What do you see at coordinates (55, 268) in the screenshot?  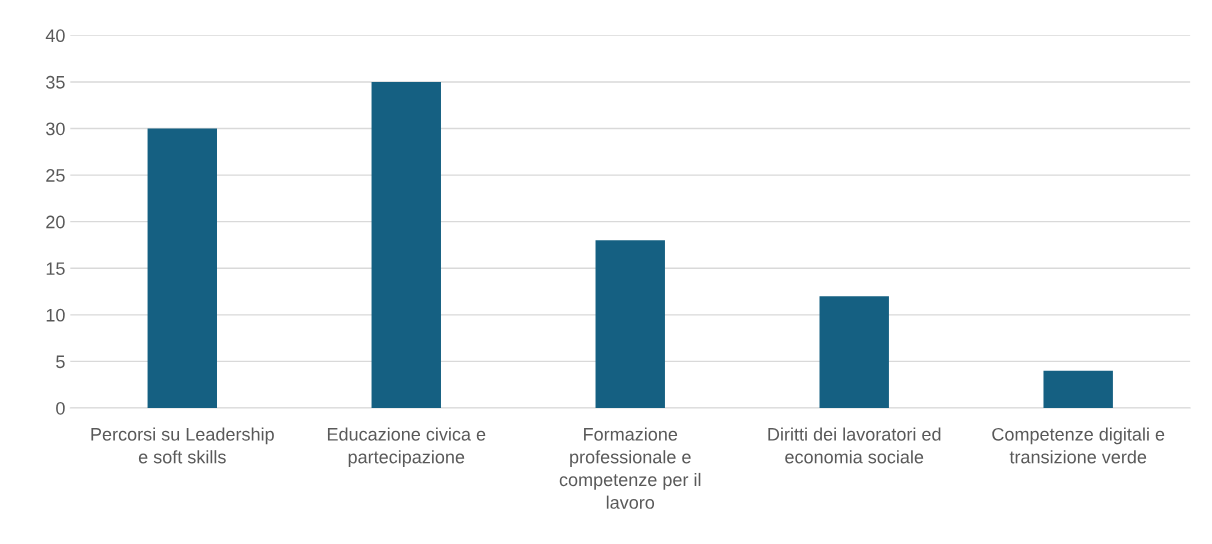 I see `y-tick-label: 15` at bounding box center [55, 268].